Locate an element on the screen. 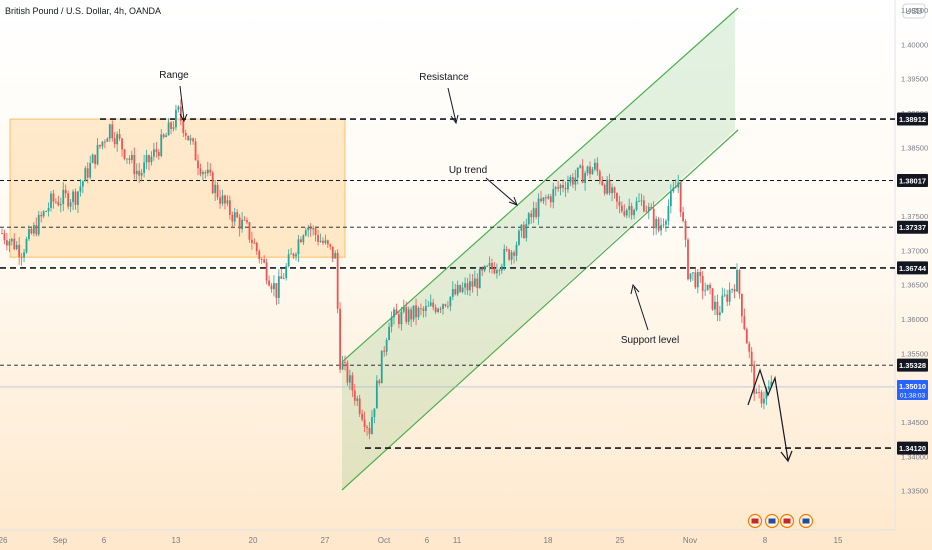 The height and width of the screenshot is (550, 932). y-tick-label: 1.34000 is located at coordinates (914, 456).